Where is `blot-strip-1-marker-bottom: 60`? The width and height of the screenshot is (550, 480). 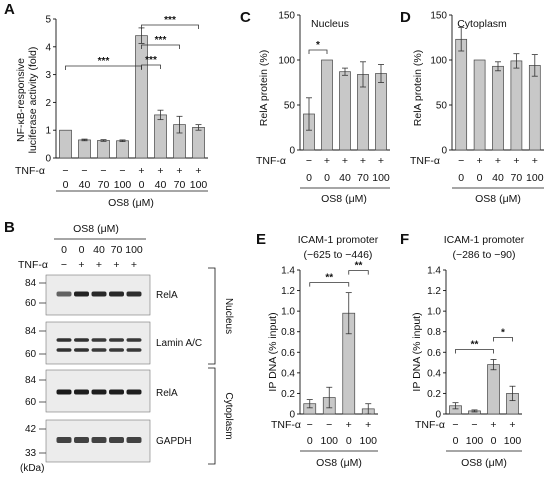 blot-strip-1-marker-bottom: 60 is located at coordinates (31, 303).